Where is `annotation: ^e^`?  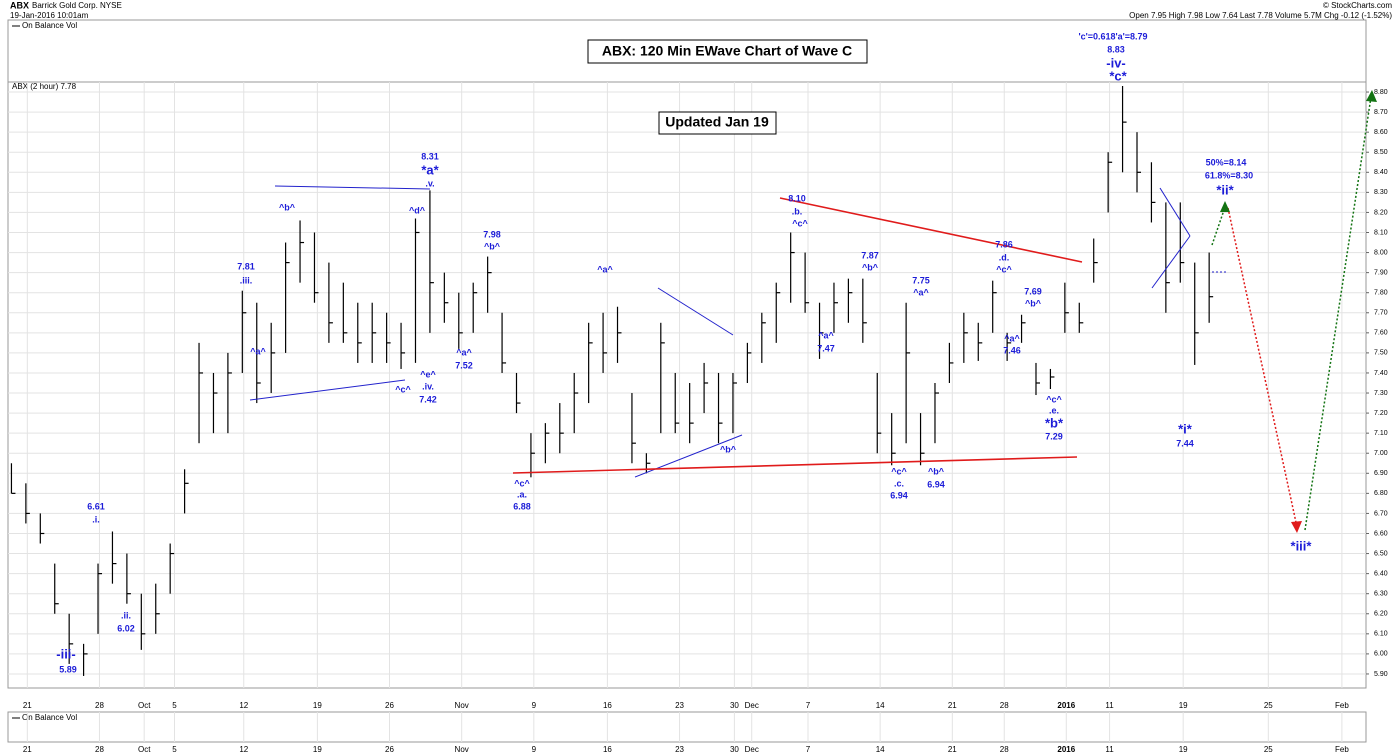 annotation: ^e^ is located at coordinates (428, 374).